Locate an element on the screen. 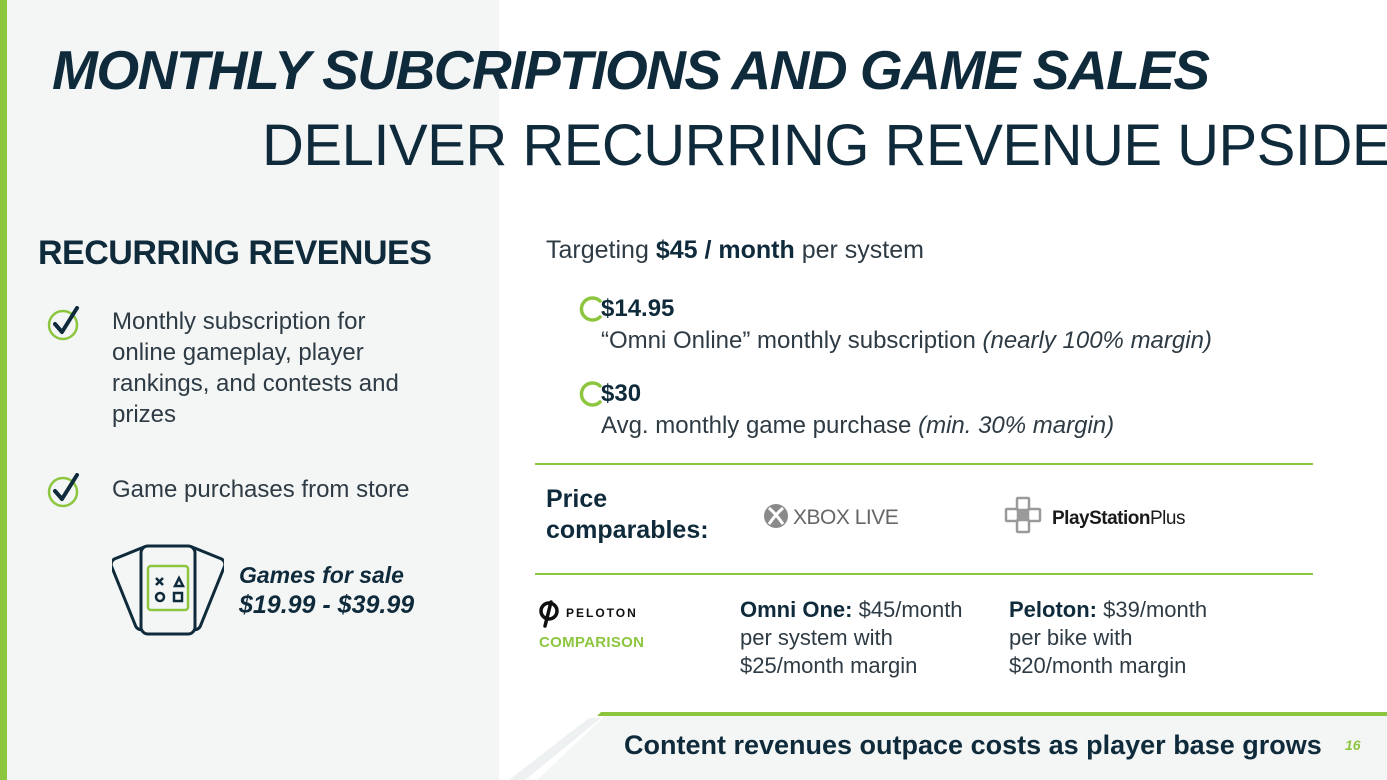  peloton-line2: per bike with is located at coordinates (1071, 637).